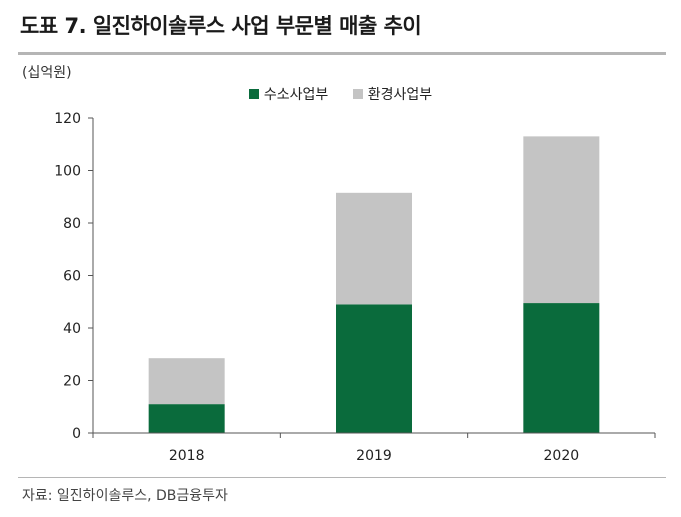 The width and height of the screenshot is (681, 517). What do you see at coordinates (76, 434) in the screenshot?
I see `y-tick-label: 0` at bounding box center [76, 434].